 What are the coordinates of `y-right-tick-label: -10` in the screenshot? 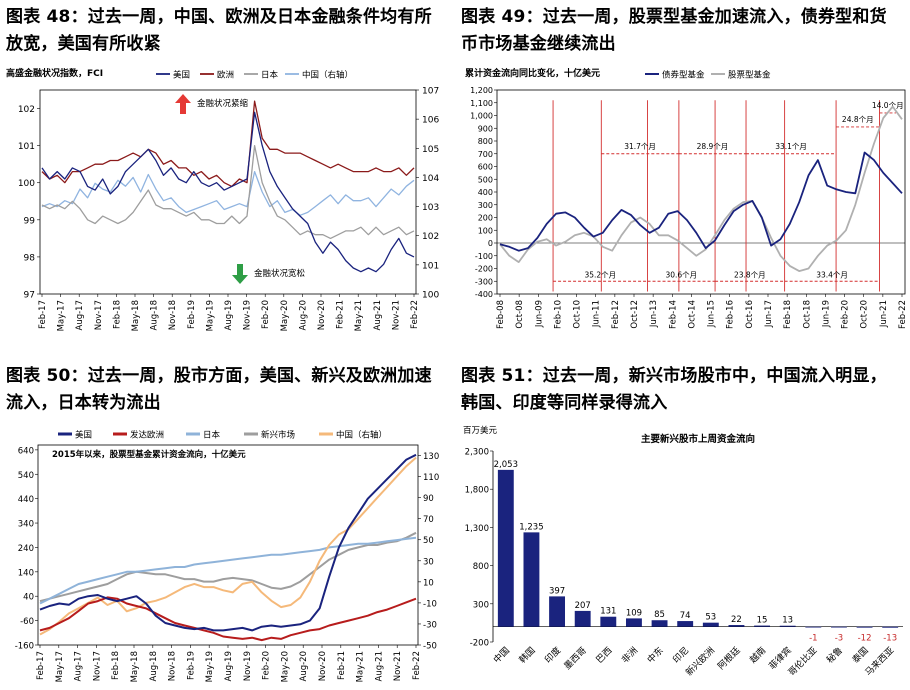 It's located at (430, 604).